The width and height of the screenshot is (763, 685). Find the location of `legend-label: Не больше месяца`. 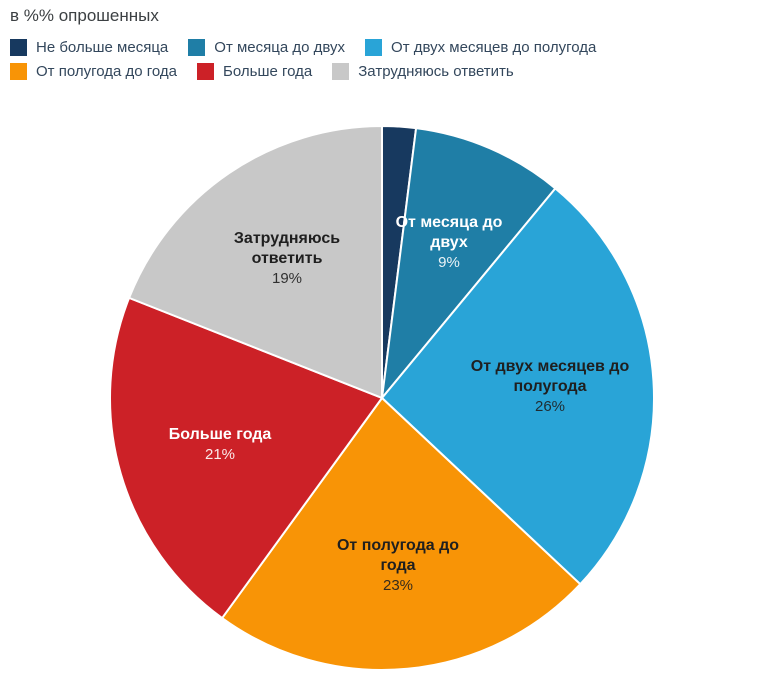

legend-label: Не больше месяца is located at coordinates (102, 47).